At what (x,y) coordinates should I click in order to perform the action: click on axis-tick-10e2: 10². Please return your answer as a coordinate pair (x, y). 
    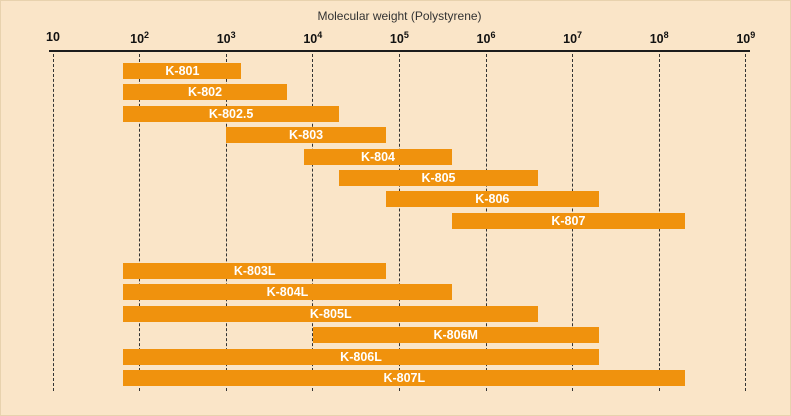
    Looking at the image, I should click on (140, 38).